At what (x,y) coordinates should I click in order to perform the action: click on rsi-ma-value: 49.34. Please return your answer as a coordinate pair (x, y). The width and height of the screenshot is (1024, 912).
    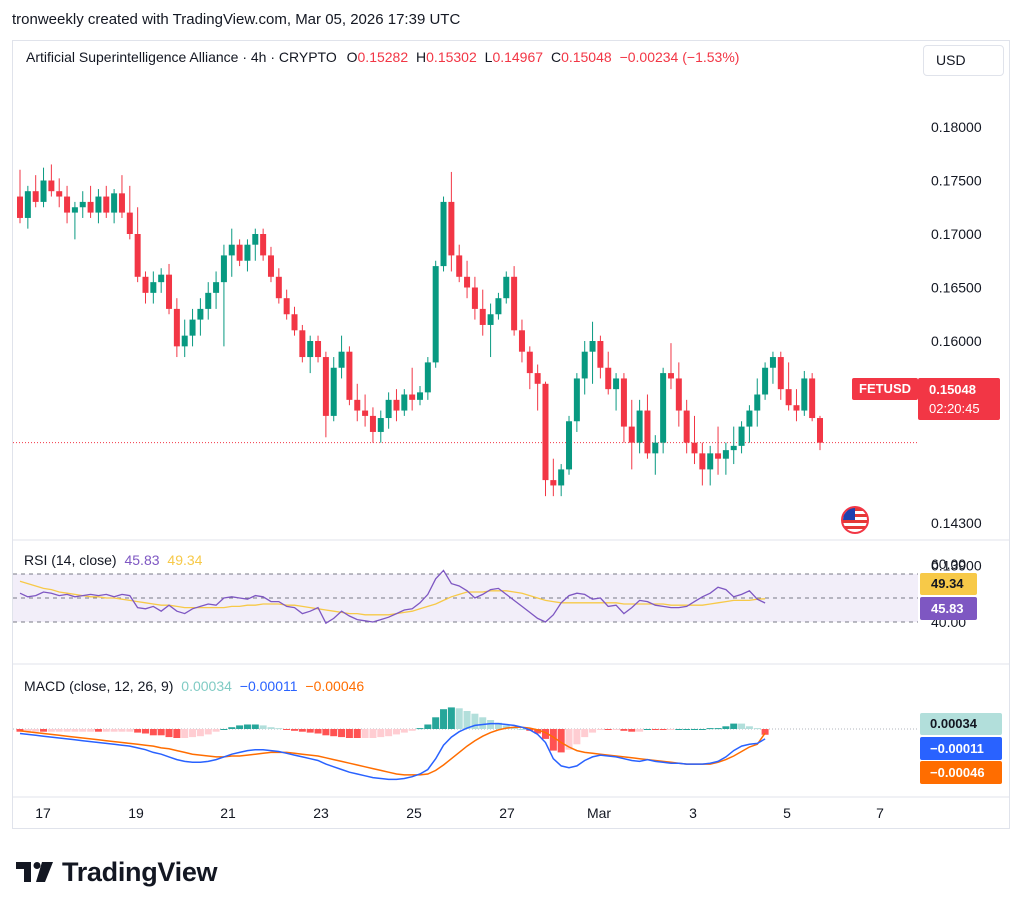
    Looking at the image, I should click on (185, 560).